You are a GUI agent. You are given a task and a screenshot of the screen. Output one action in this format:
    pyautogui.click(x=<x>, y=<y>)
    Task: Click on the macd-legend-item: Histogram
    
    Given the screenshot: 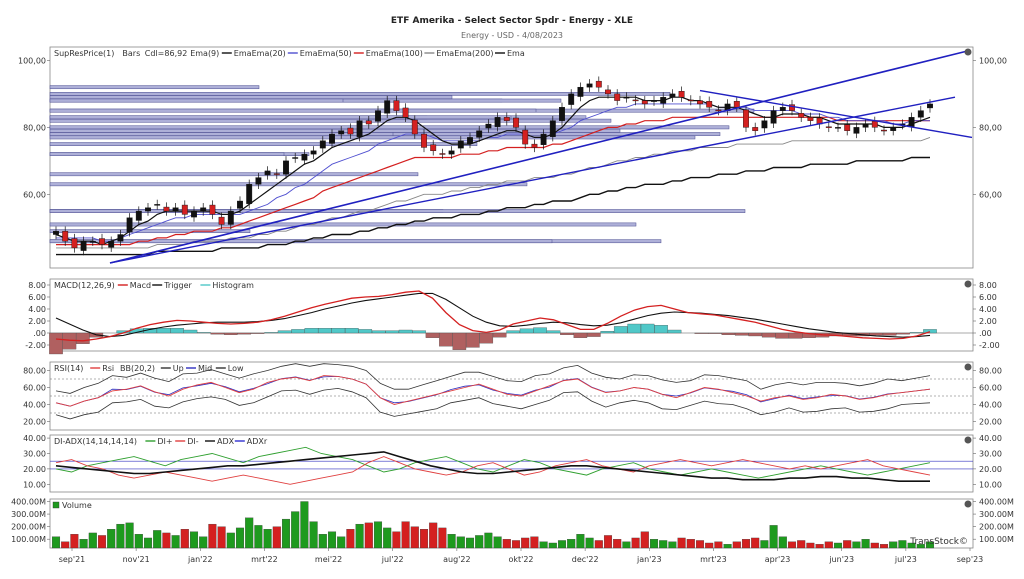 What is the action you would take?
    pyautogui.click(x=233, y=285)
    